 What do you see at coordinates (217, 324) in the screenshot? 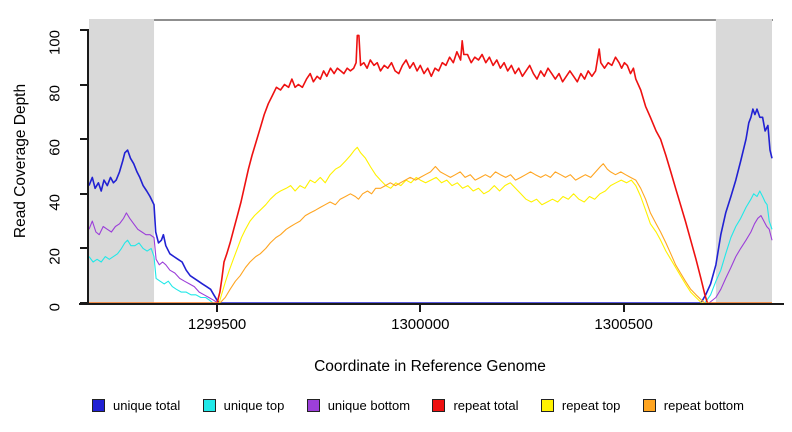
I see `x-tick-label-1299500: 1299500` at bounding box center [217, 324].